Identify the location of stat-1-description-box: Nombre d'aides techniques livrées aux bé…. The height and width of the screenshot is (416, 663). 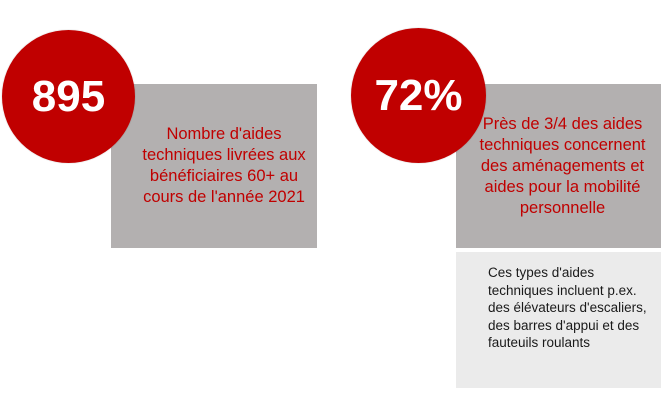
(214, 166).